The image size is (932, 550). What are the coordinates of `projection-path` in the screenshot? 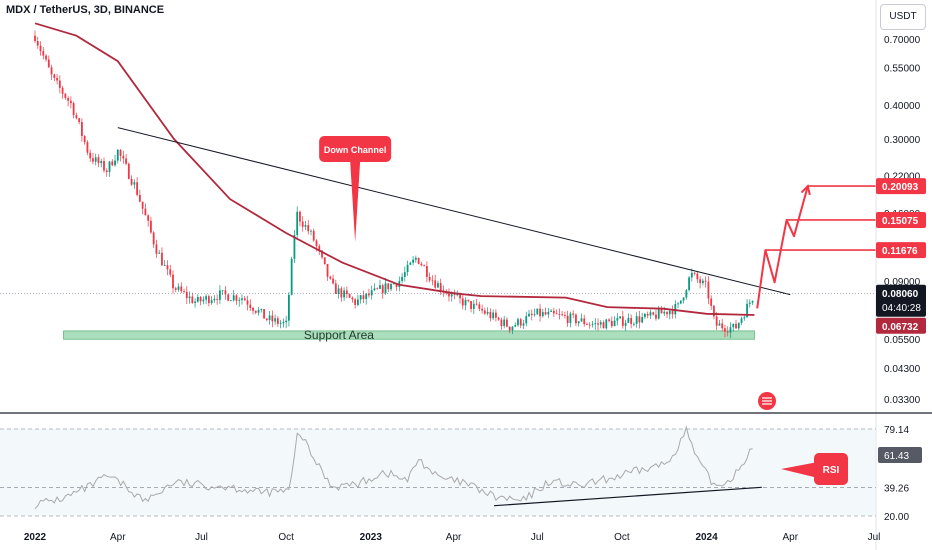 It's located at (782, 247).